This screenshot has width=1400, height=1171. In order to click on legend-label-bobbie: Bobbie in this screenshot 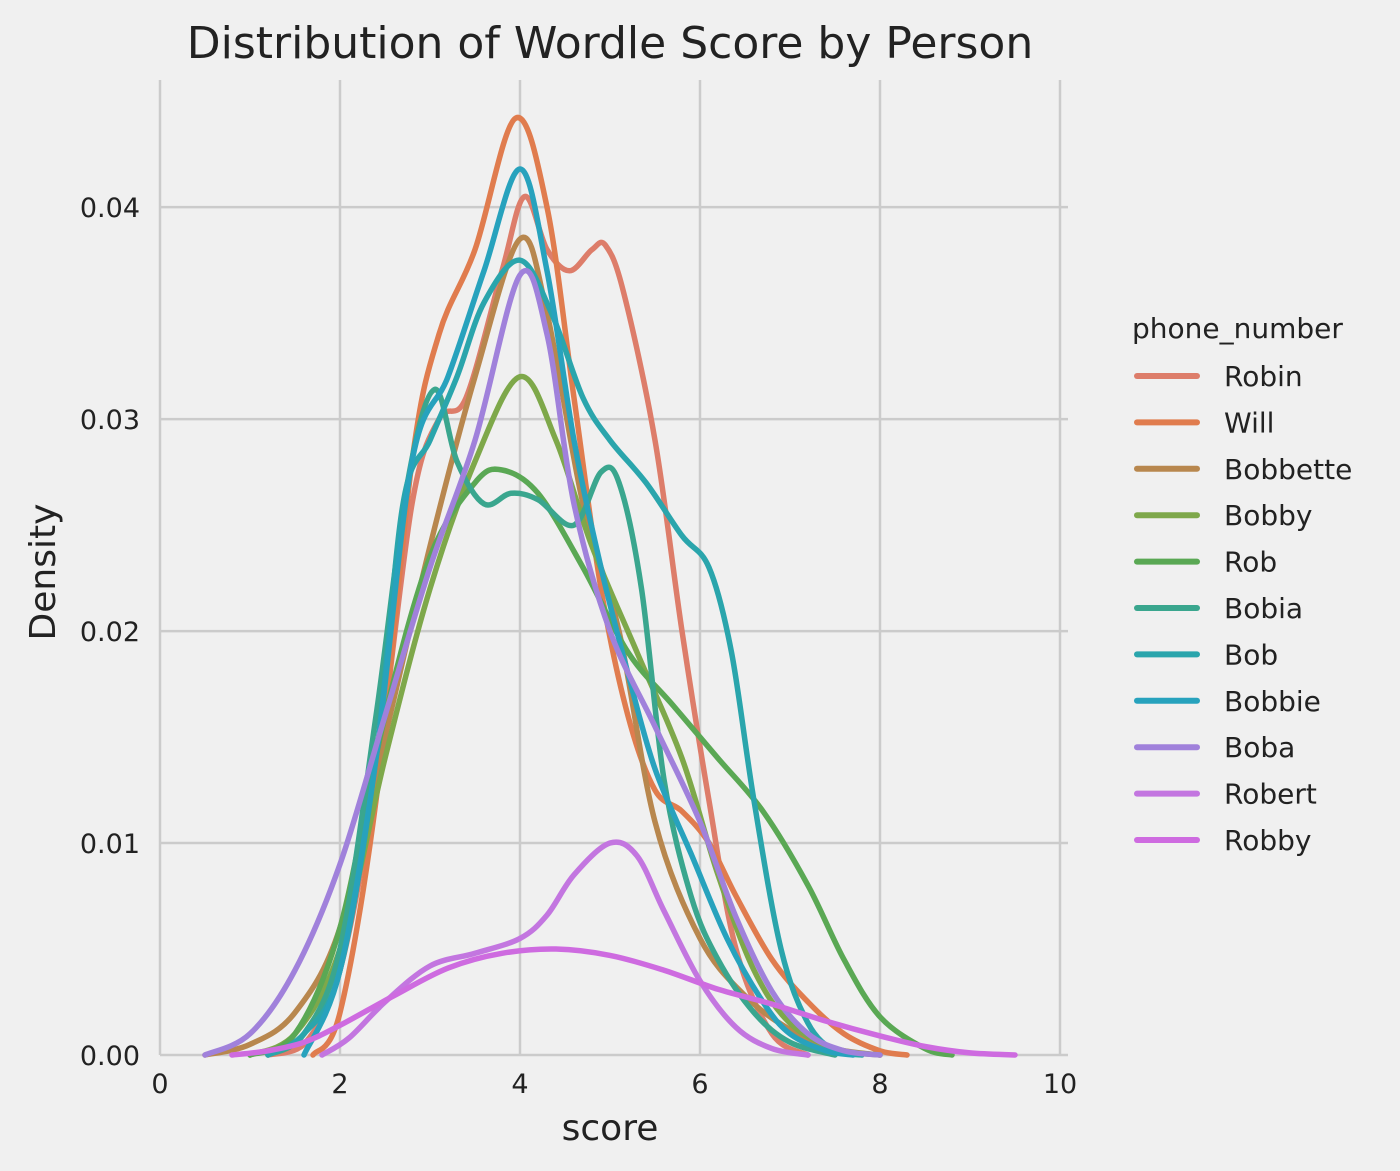, I will do `click(1272, 701)`.